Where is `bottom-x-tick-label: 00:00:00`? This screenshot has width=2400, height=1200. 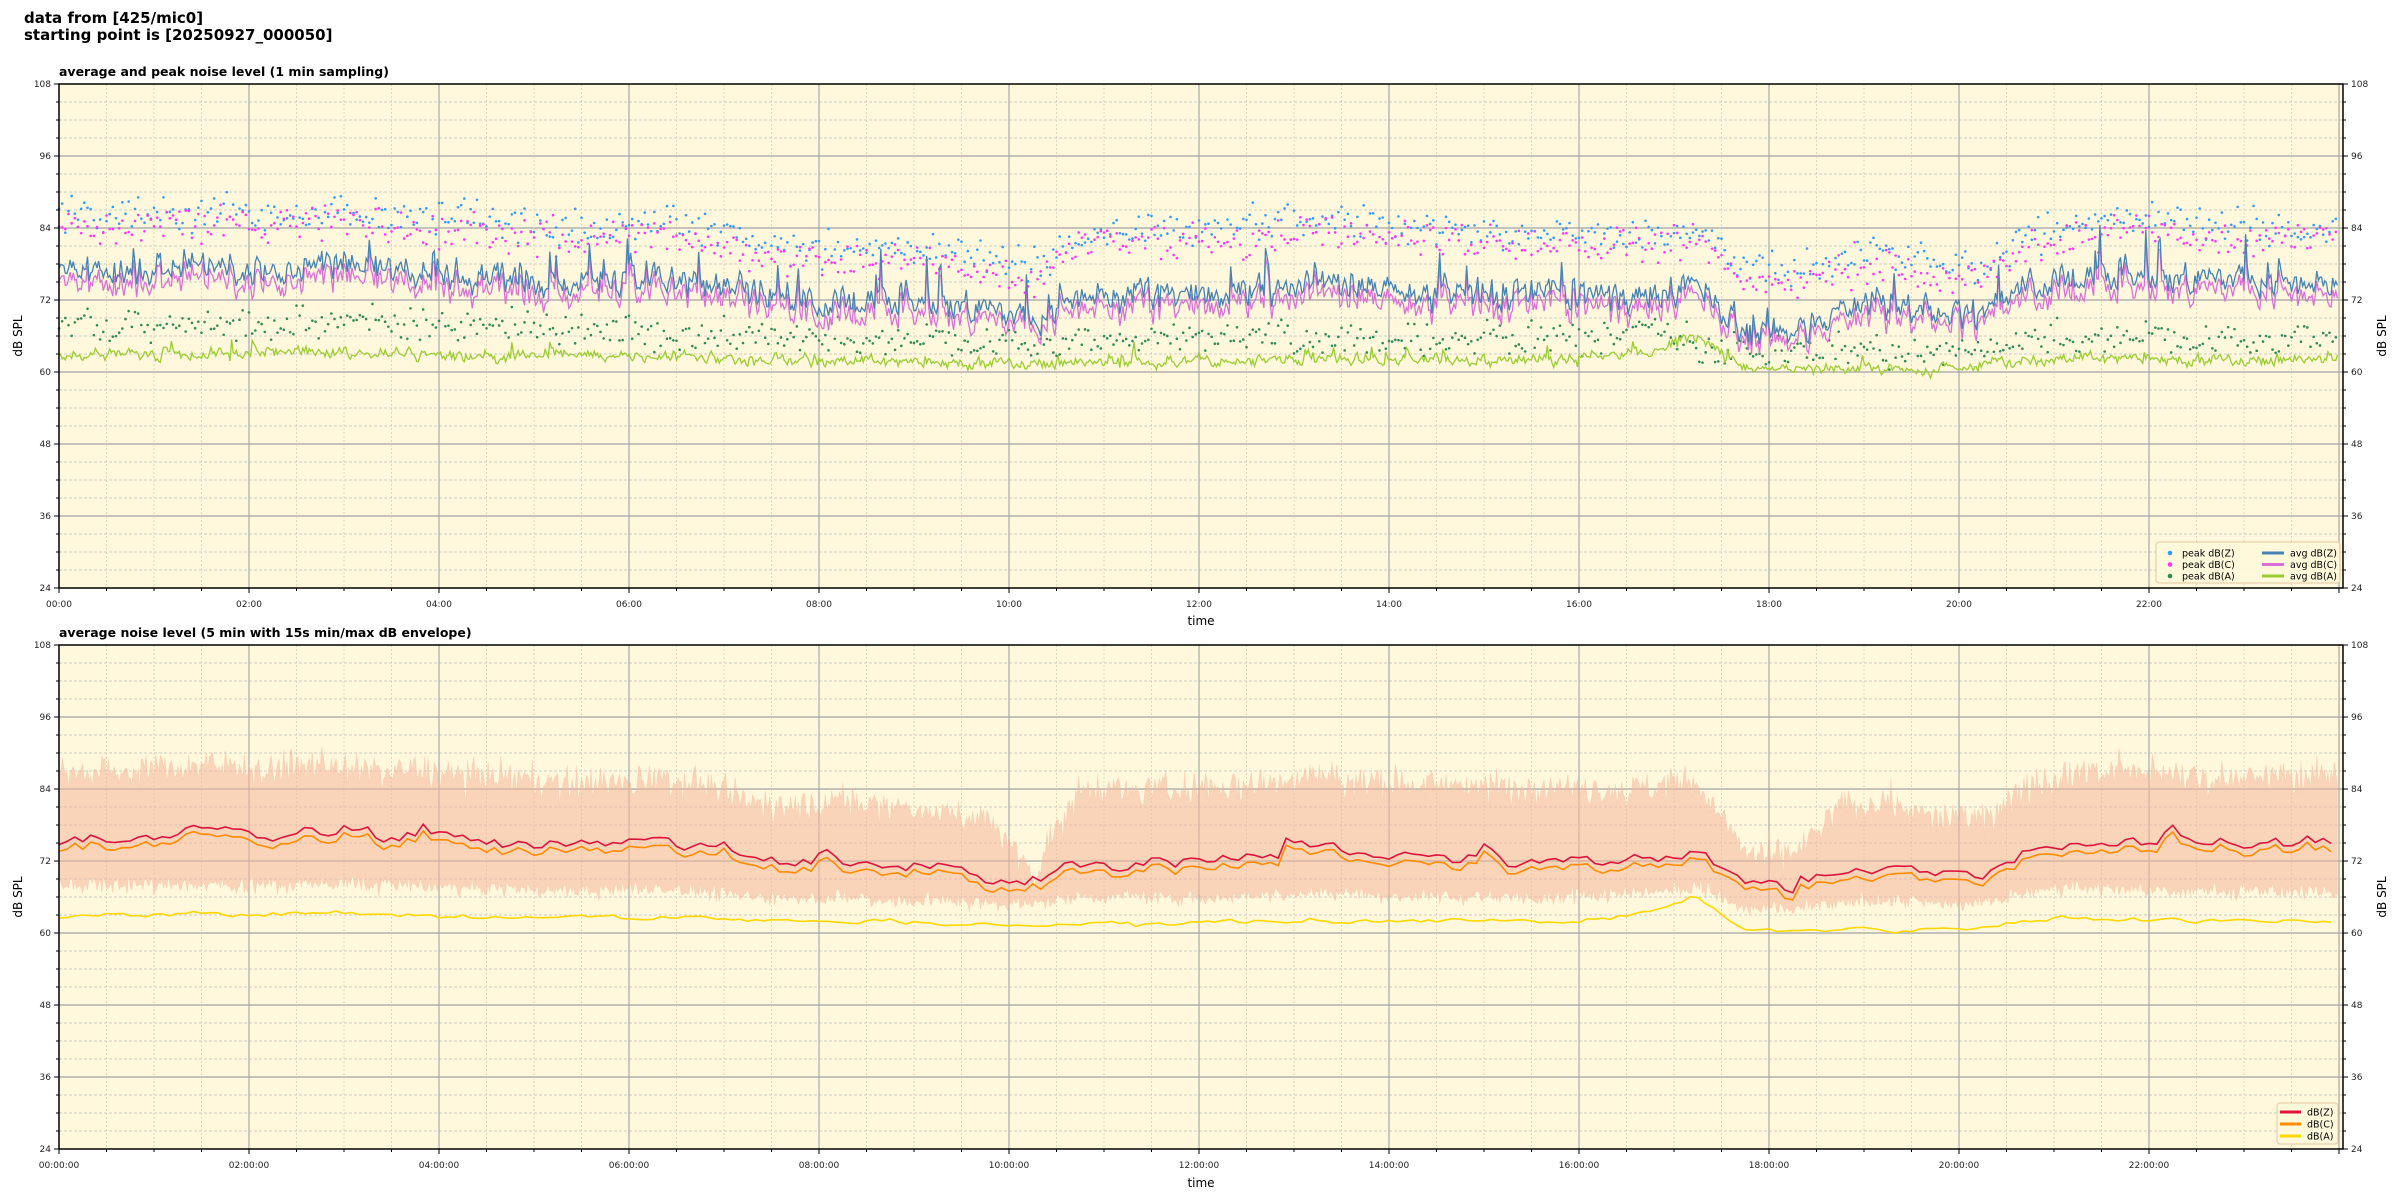
bottom-x-tick-label: 00:00:00 is located at coordinates (59, 1166).